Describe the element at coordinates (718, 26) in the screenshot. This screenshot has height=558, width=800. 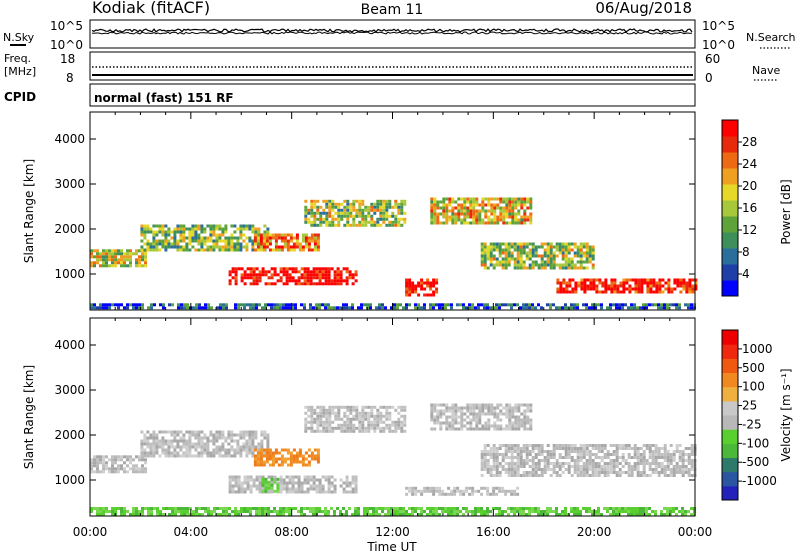
I see `nsearch-tick-top: 10^5` at that location.